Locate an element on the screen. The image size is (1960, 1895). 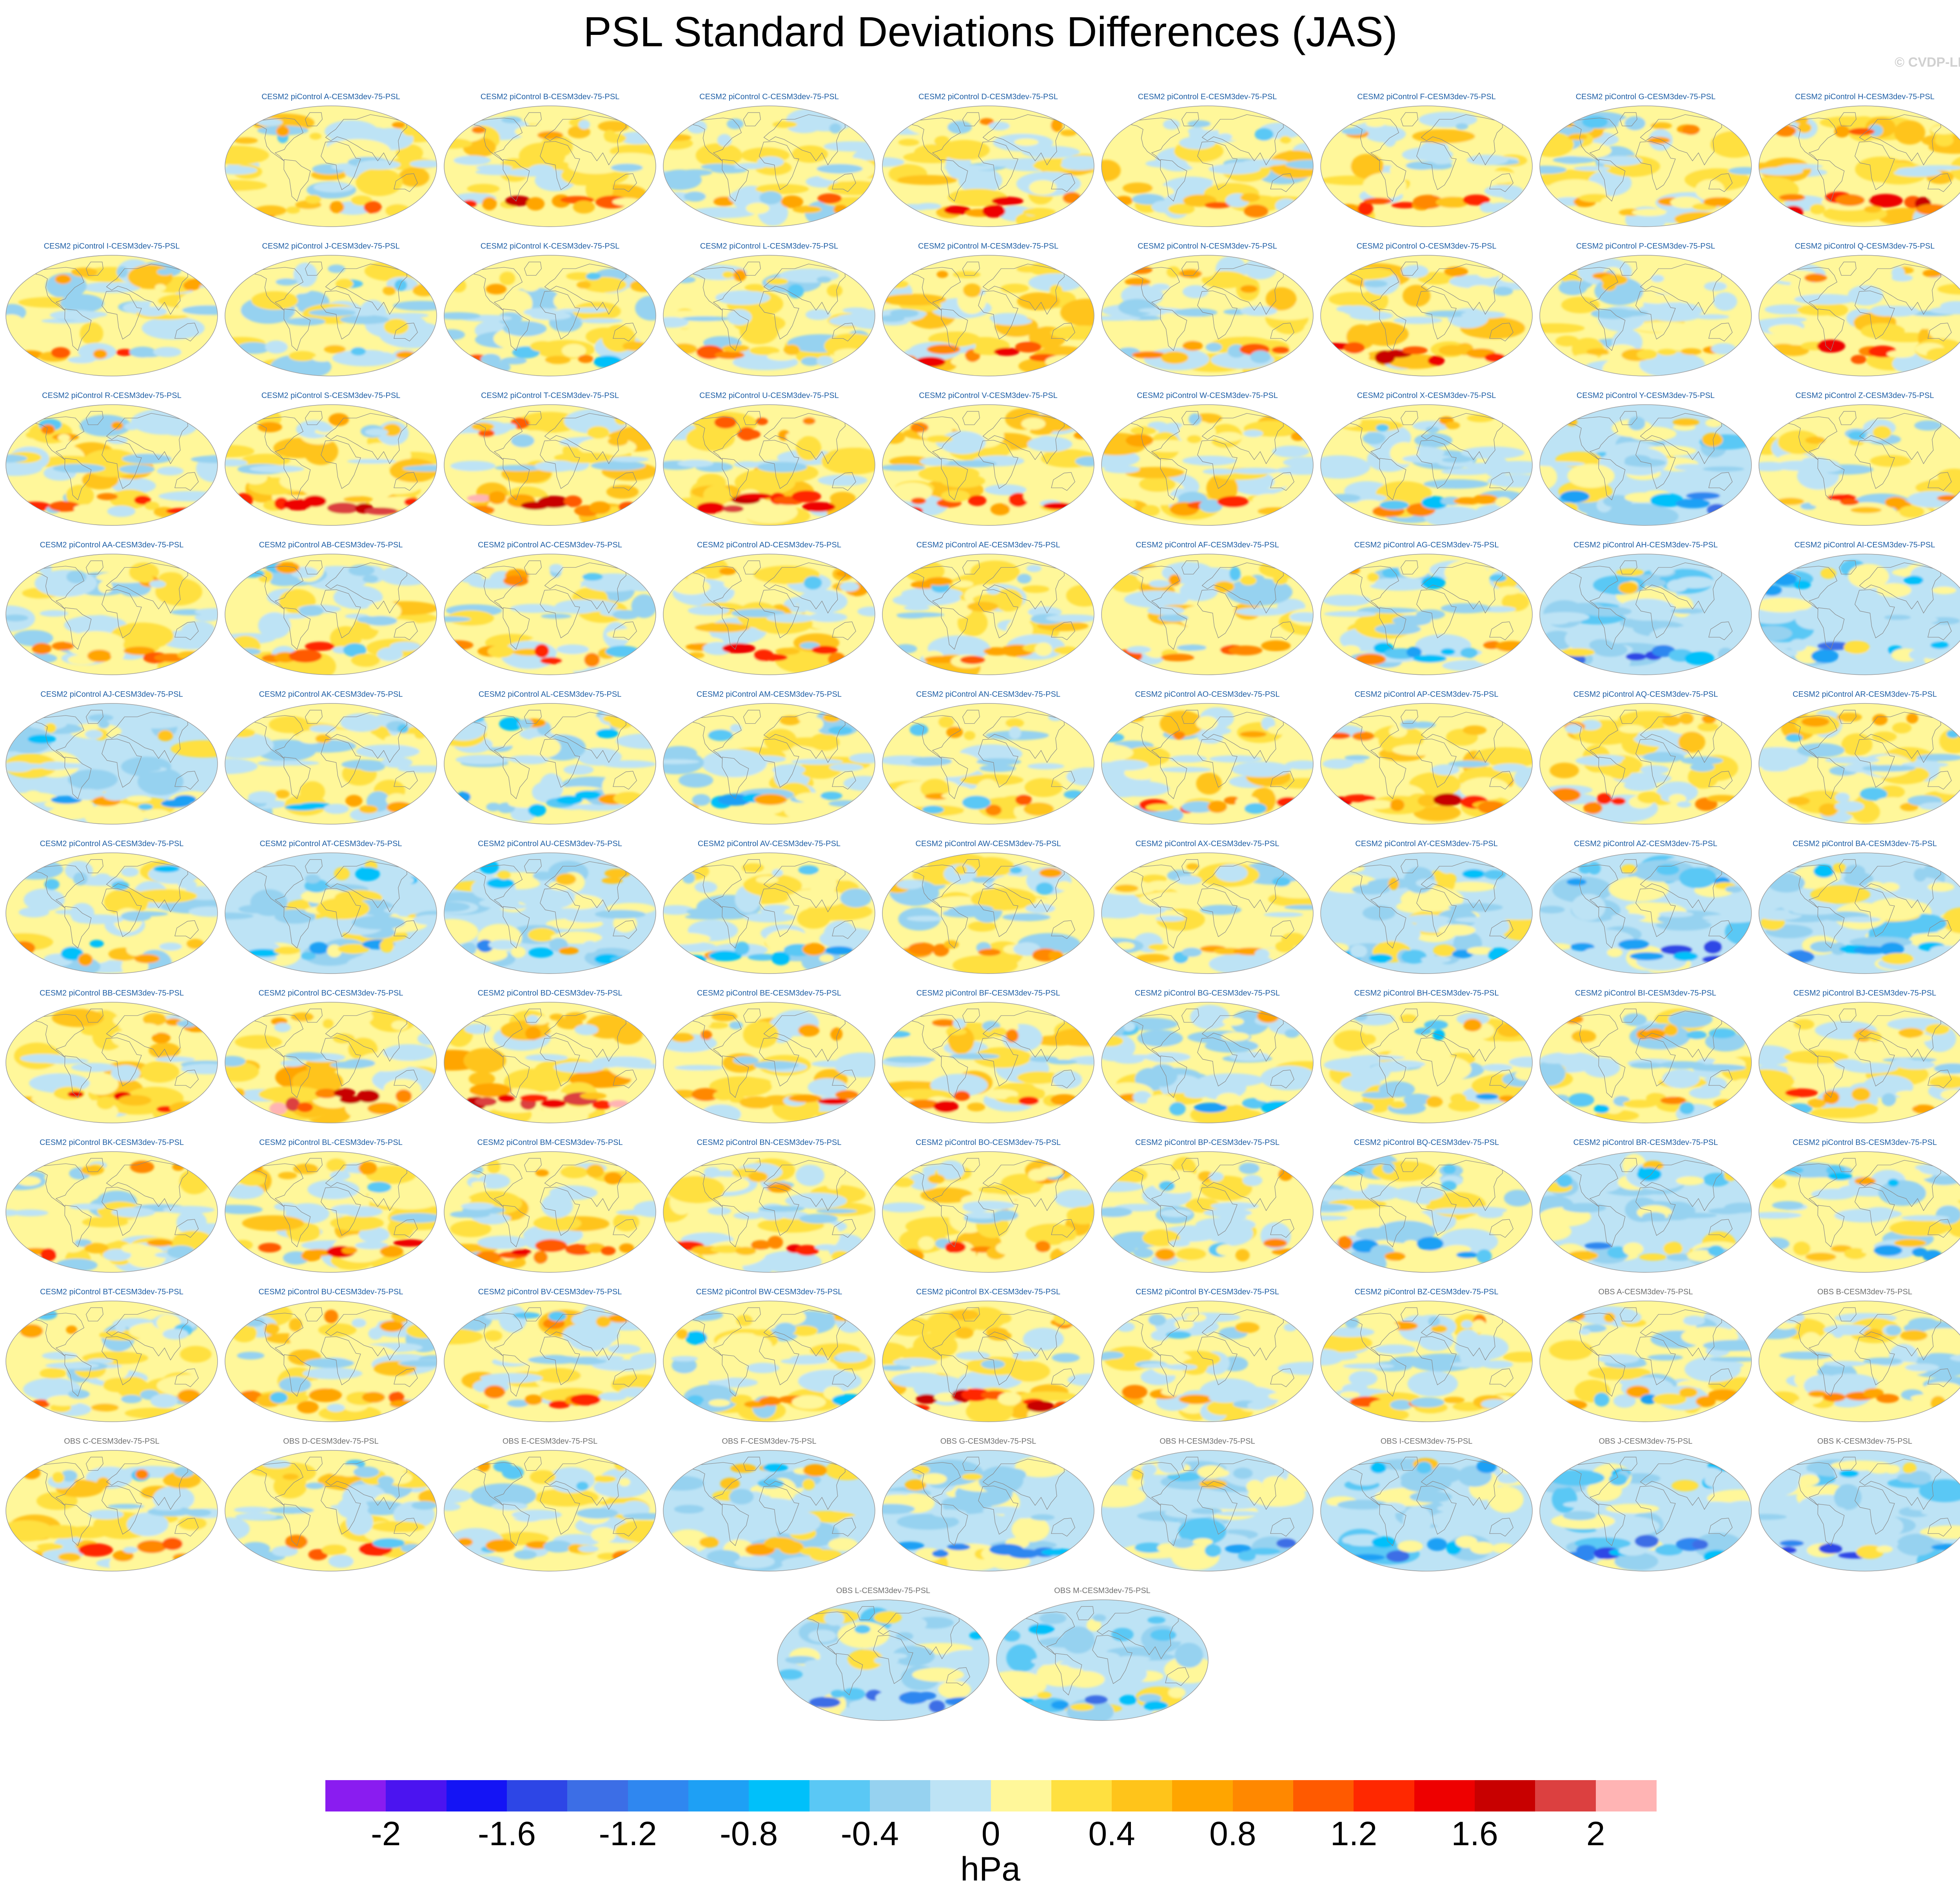
map-panel: CESM2 piControl AL-CESM3dev-75-PSL is located at coordinates (550, 759).